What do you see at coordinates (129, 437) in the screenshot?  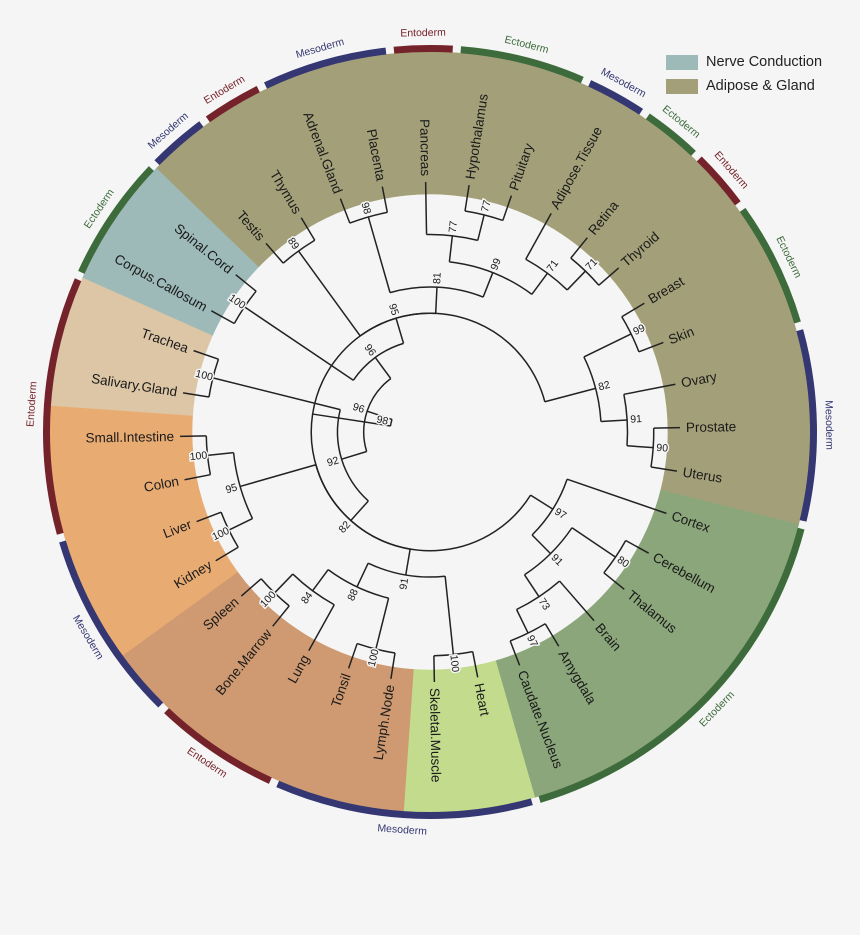 I see `tissue-label: Small.Intestine` at bounding box center [129, 437].